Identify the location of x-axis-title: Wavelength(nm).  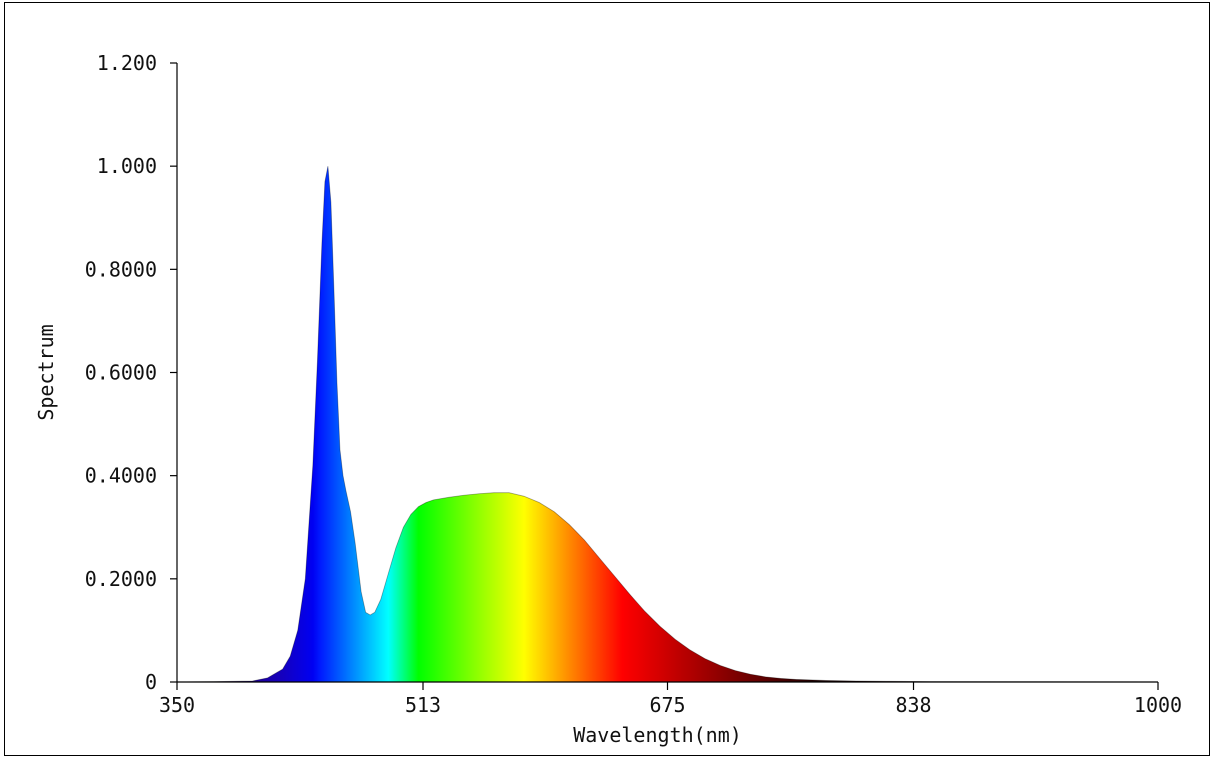
(657, 735).